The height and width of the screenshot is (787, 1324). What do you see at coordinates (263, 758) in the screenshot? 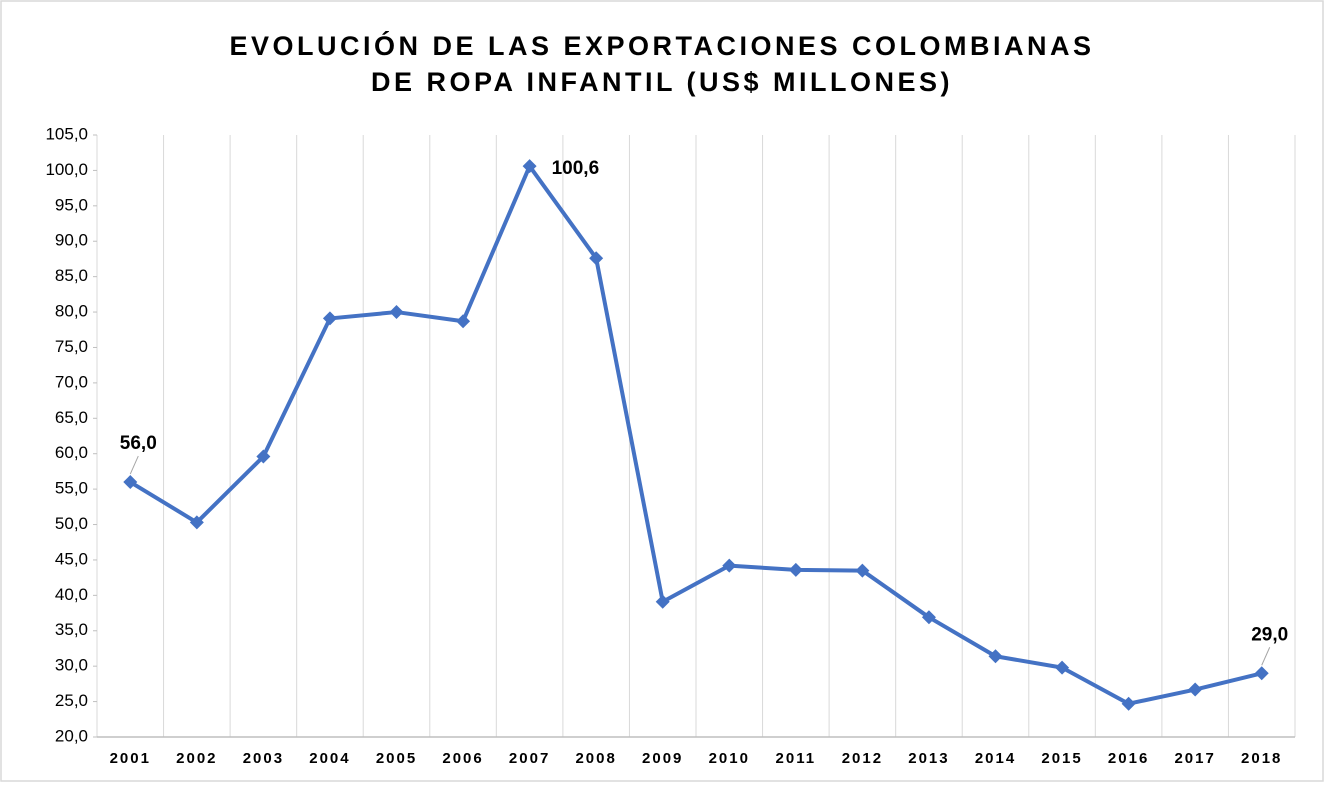
I see `x-tick-label: 2003` at bounding box center [263, 758].